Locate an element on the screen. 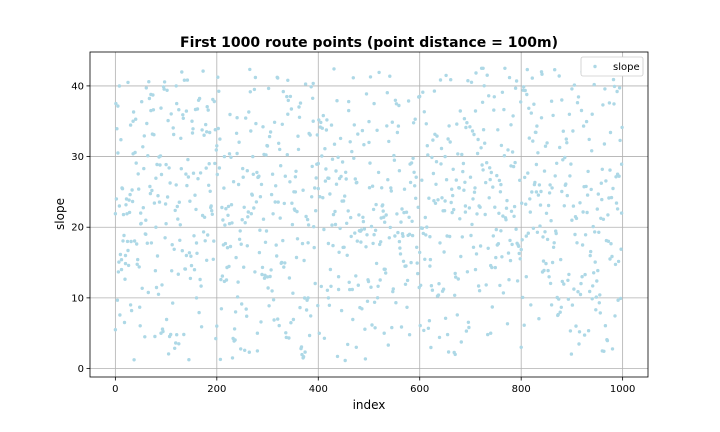 The height and width of the screenshot is (432, 720). legend-label-slope: slope is located at coordinates (626, 67).